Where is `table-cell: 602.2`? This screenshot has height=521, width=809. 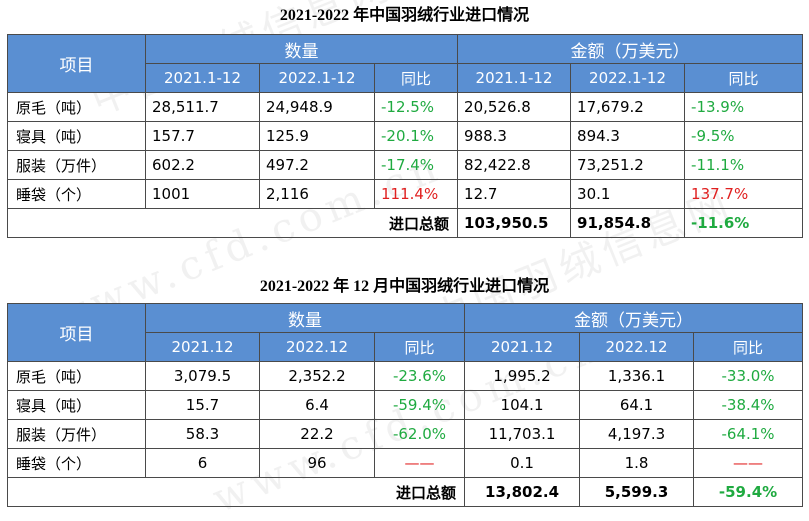 table-cell: 602.2 is located at coordinates (202, 165).